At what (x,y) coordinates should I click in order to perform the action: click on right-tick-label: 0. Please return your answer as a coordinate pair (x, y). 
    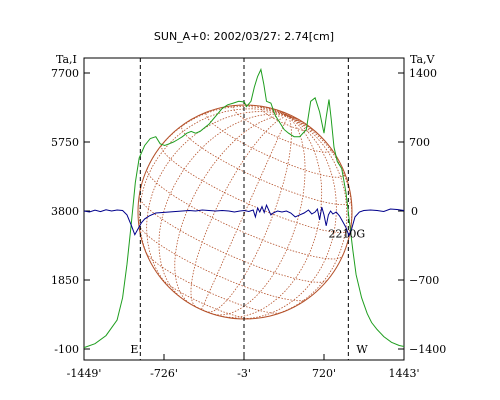
    Looking at the image, I should click on (414, 211).